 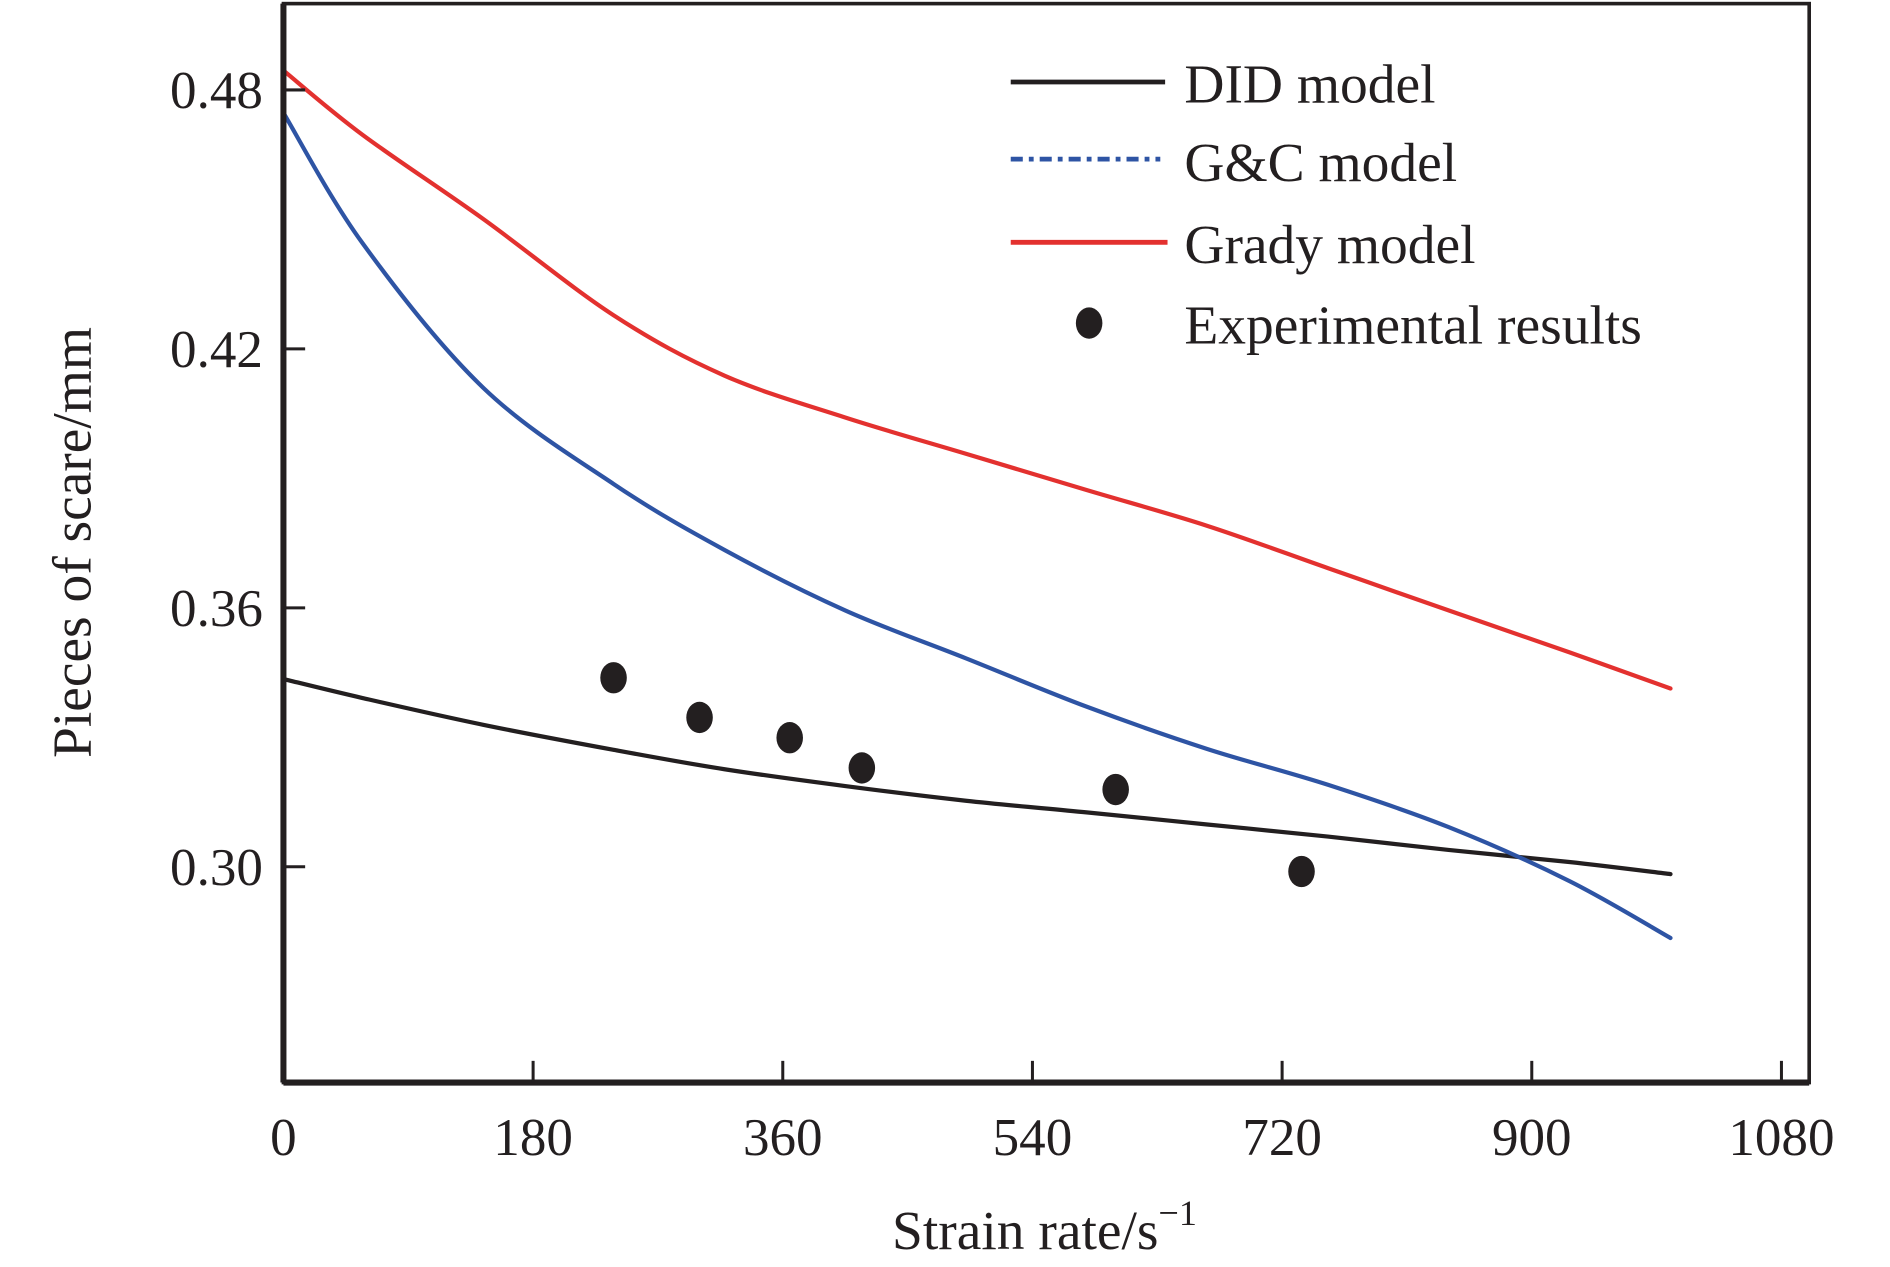 What do you see at coordinates (1033, 1138) in the screenshot?
I see `x-tick-label: 540` at bounding box center [1033, 1138].